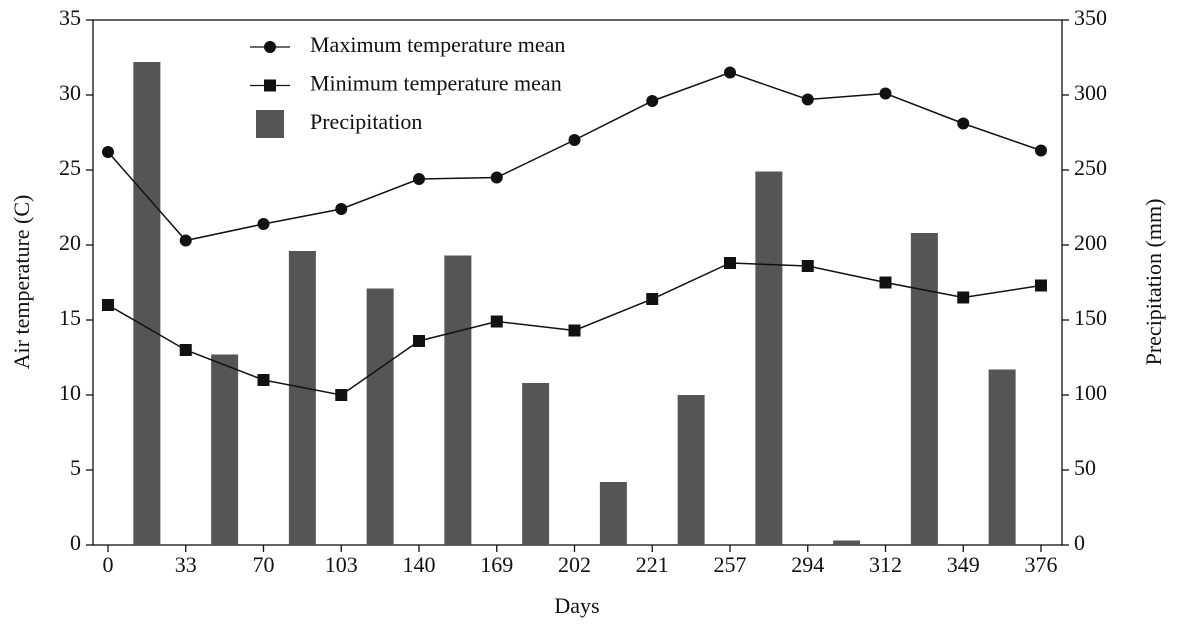  Describe the element at coordinates (75, 542) in the screenshot. I see `y-tick-label: 0` at that location.